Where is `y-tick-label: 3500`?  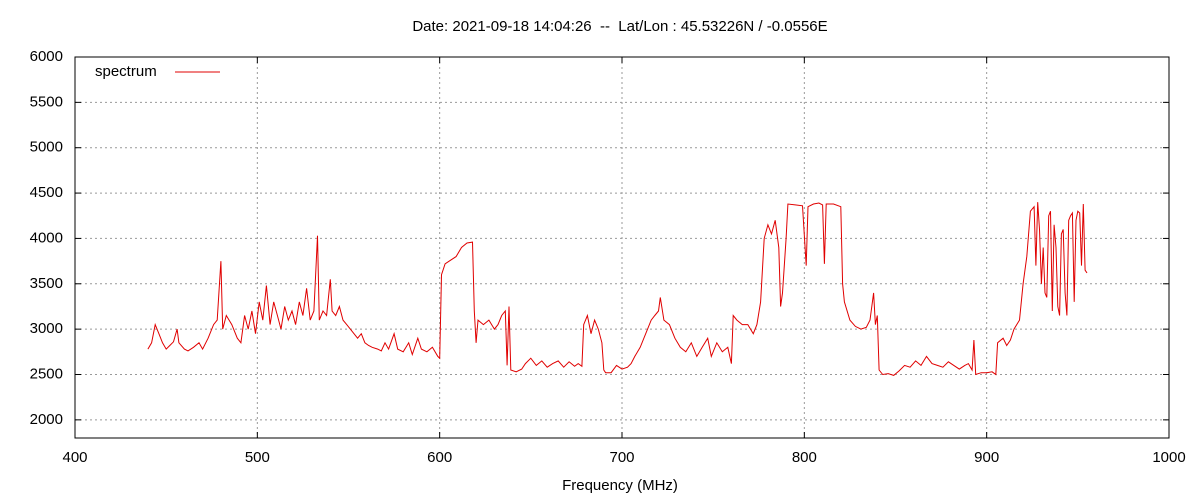 y-tick-label: 3500 is located at coordinates (46, 283).